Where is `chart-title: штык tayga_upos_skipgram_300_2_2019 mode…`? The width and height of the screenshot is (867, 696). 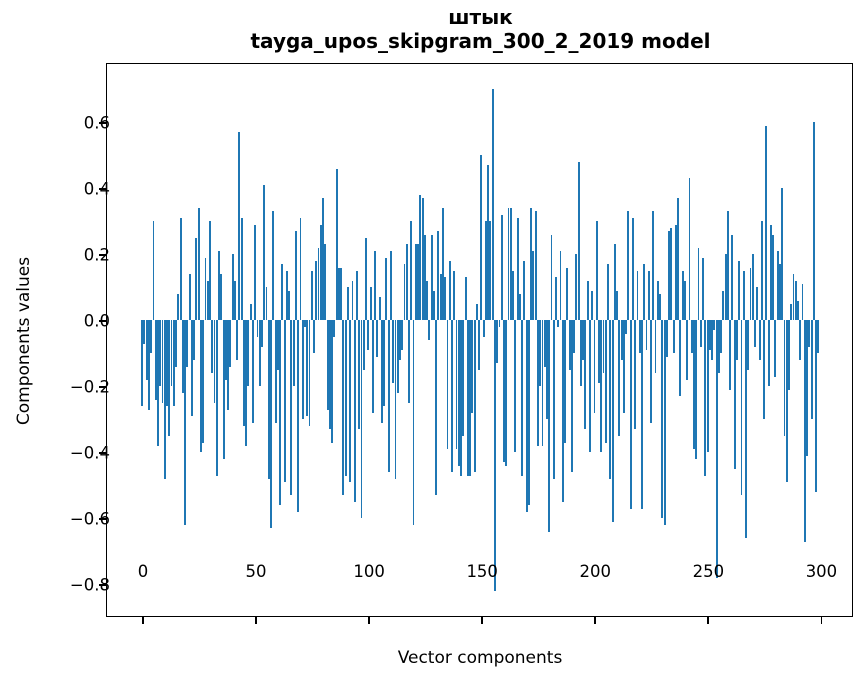
chart-title: штык tayga_upos_skipgram_300_2_2019 mode… is located at coordinates (480, 29).